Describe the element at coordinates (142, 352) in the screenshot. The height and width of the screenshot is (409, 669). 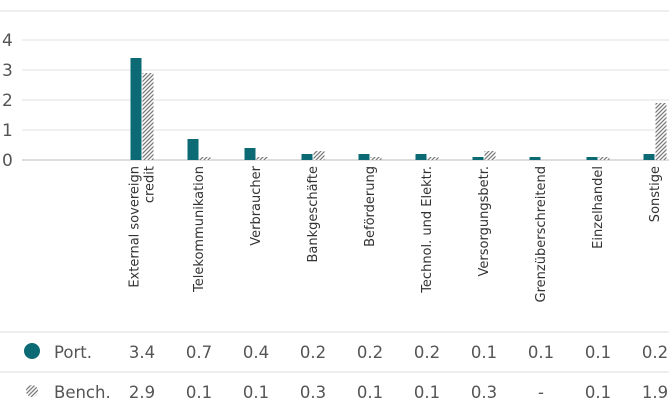
I see `portfolio-value: 3.4` at that location.